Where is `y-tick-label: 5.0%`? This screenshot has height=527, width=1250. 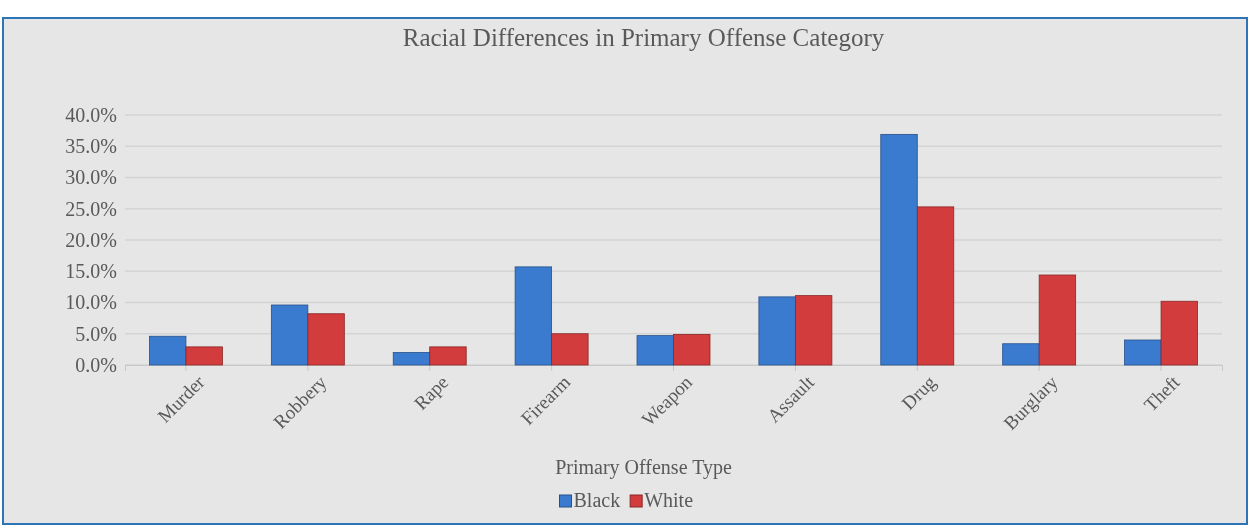
y-tick-label: 5.0% is located at coordinates (96, 333).